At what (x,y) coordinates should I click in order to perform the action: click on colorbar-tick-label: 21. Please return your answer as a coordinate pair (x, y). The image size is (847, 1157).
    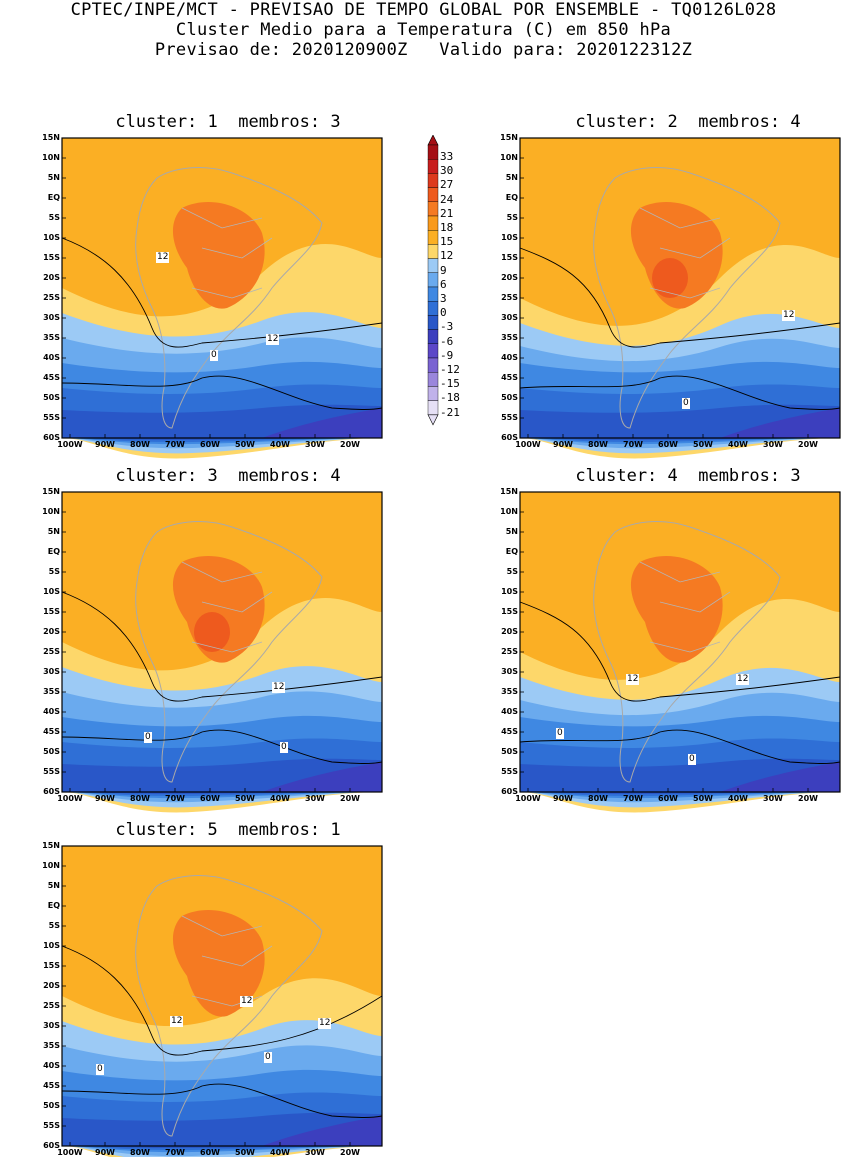
    Looking at the image, I should click on (447, 213).